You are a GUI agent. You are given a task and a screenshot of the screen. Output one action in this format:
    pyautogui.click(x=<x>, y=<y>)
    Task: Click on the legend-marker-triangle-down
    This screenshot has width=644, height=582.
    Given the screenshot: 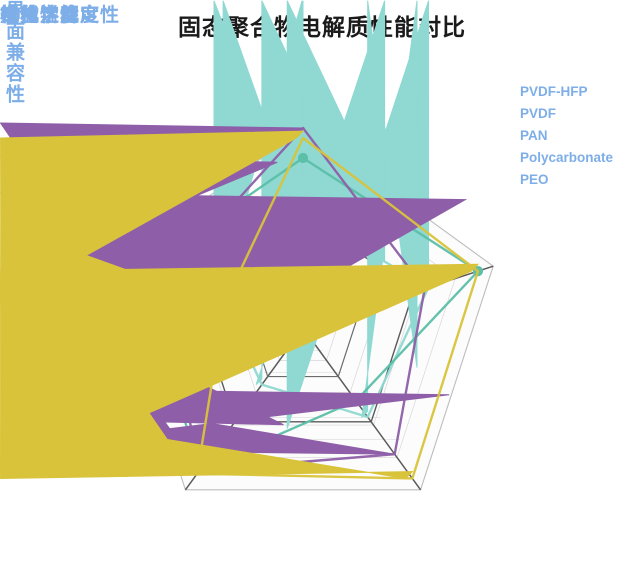 What is the action you would take?
    pyautogui.click(x=495, y=157)
    